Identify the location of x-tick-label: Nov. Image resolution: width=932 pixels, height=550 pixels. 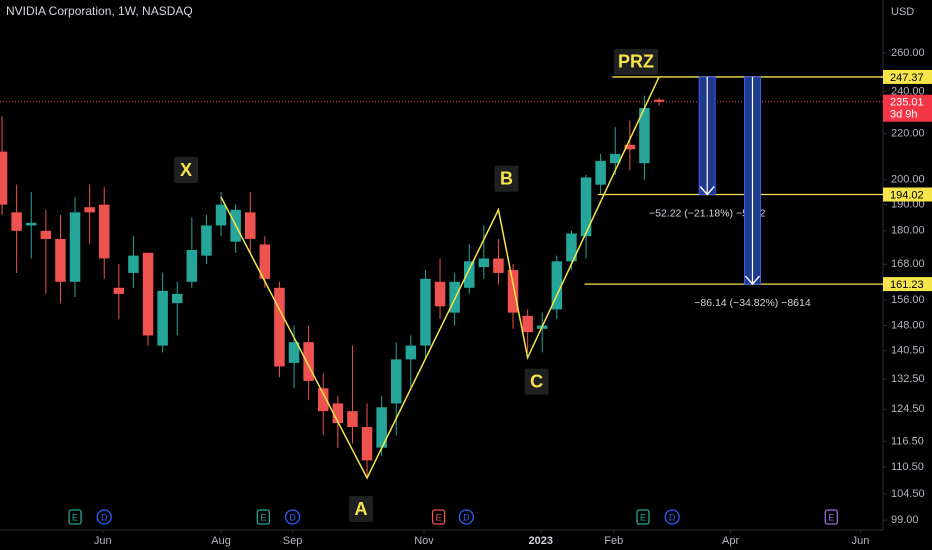
(424, 541).